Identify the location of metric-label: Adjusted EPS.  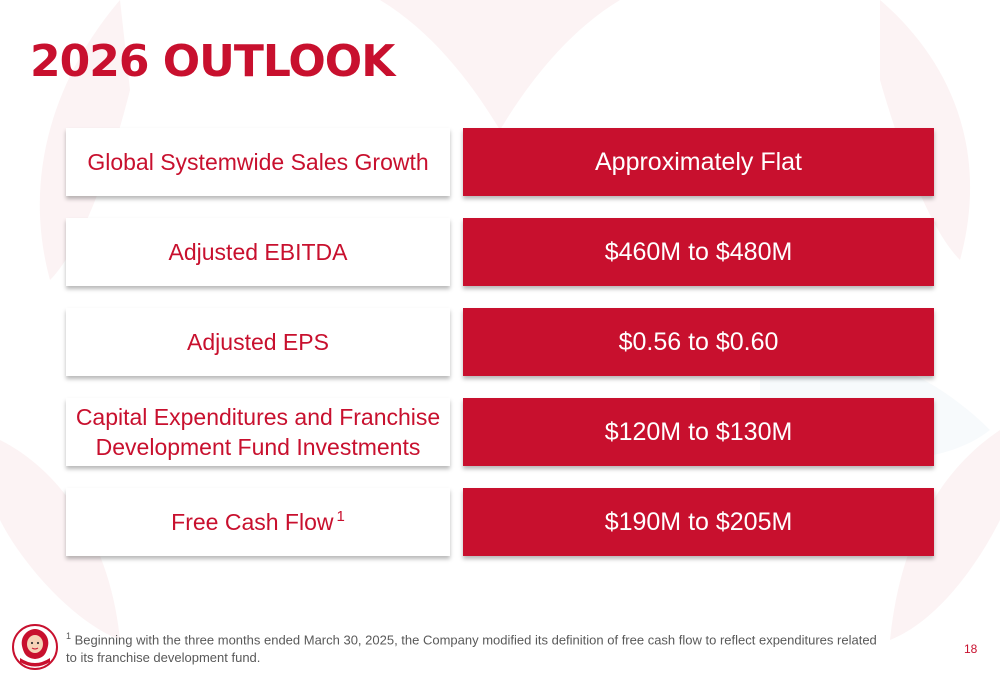
(258, 342).